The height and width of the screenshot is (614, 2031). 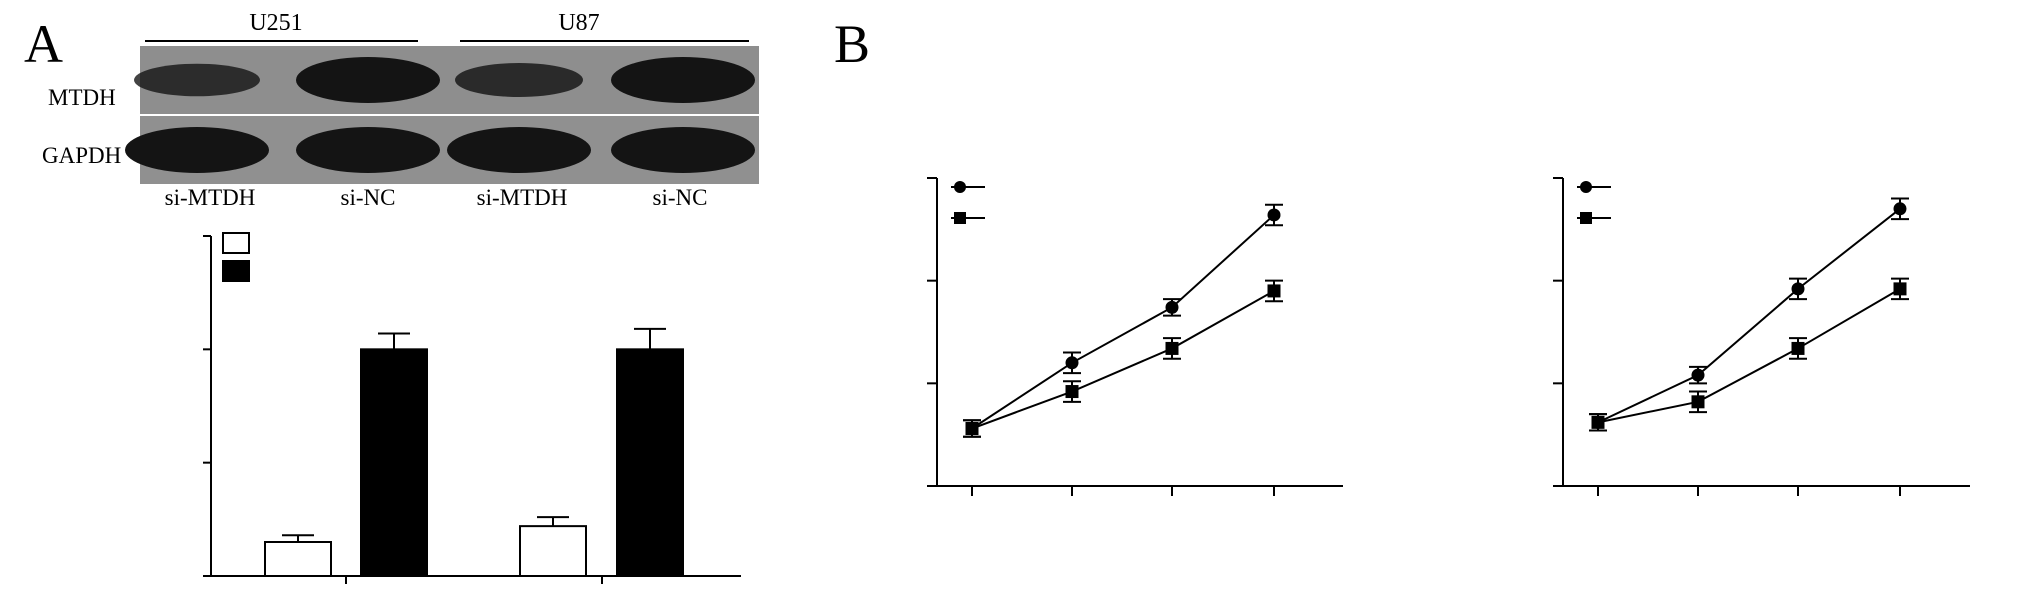 I want to click on blot-cellline-label: U251, so click(x=275, y=23).